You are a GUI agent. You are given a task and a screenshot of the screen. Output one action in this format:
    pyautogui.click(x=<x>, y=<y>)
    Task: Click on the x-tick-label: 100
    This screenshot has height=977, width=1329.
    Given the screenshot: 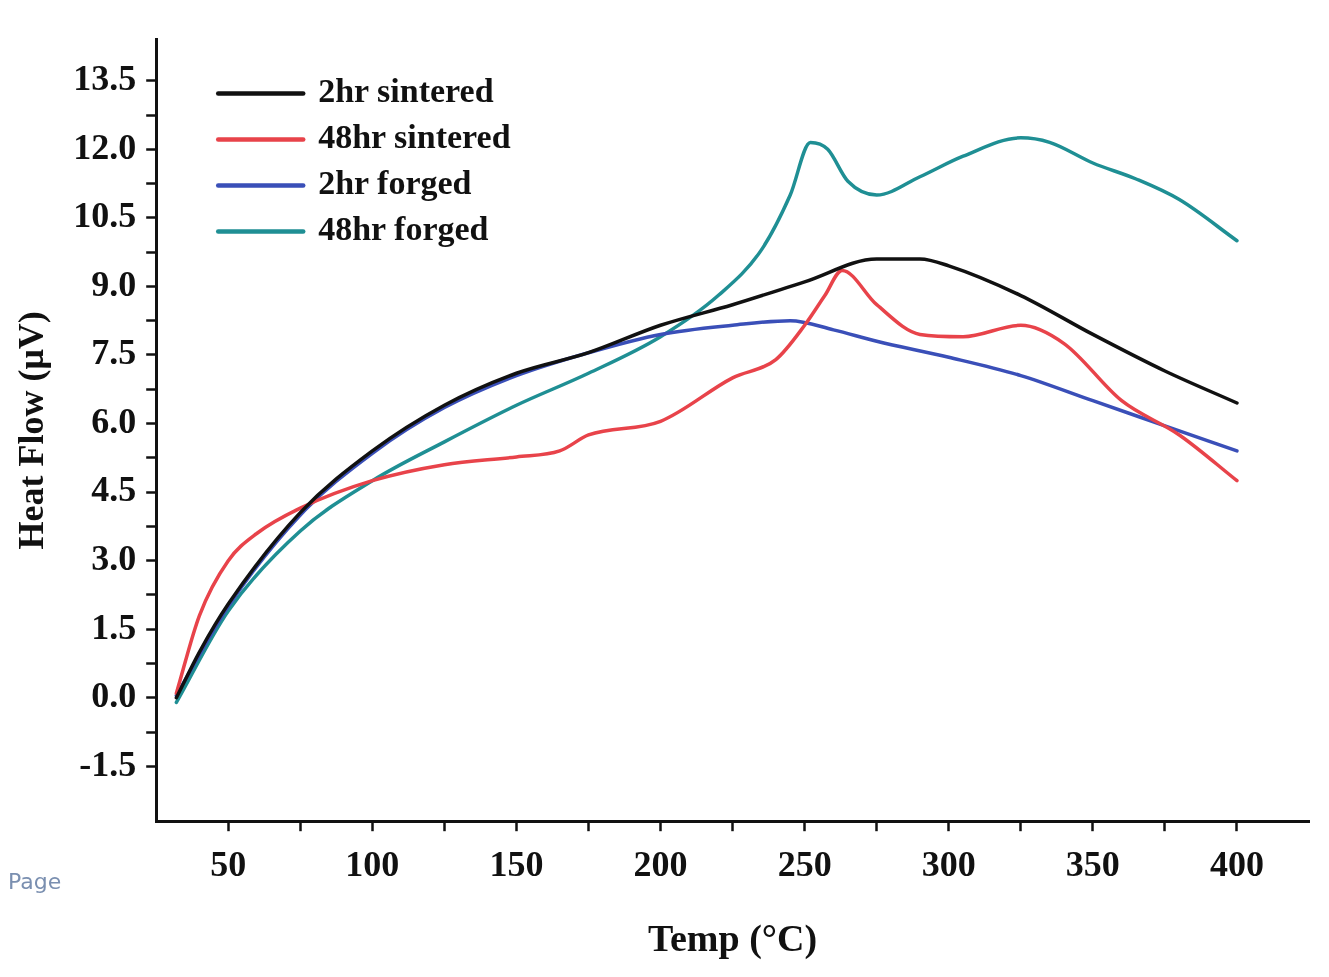 What is the action you would take?
    pyautogui.click(x=372, y=864)
    